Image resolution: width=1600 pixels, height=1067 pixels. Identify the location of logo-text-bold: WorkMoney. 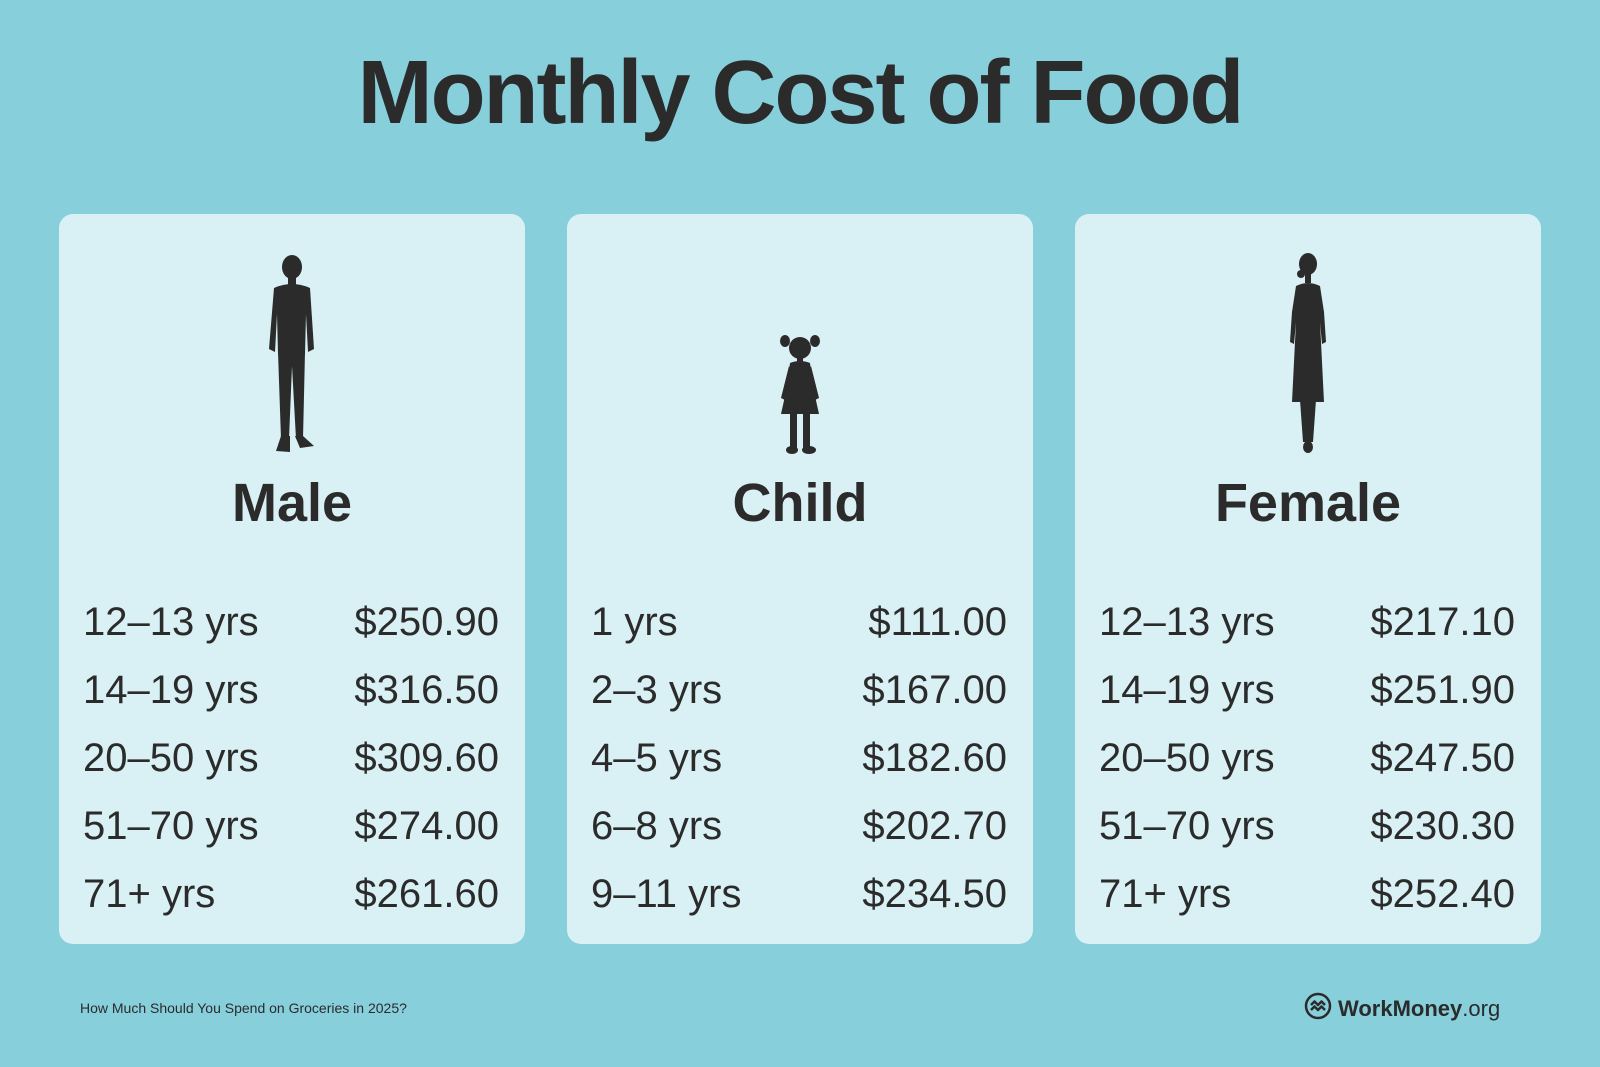
(1400, 1008).